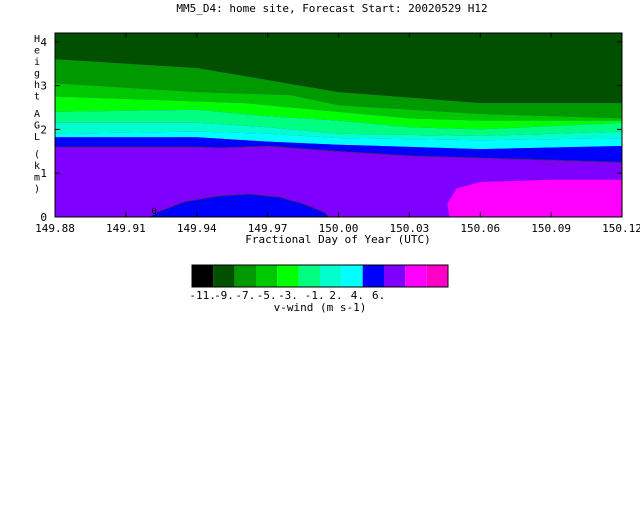 Image resolution: width=640 pixels, height=516 pixels. I want to click on y-tick-label: 4, so click(43, 42).